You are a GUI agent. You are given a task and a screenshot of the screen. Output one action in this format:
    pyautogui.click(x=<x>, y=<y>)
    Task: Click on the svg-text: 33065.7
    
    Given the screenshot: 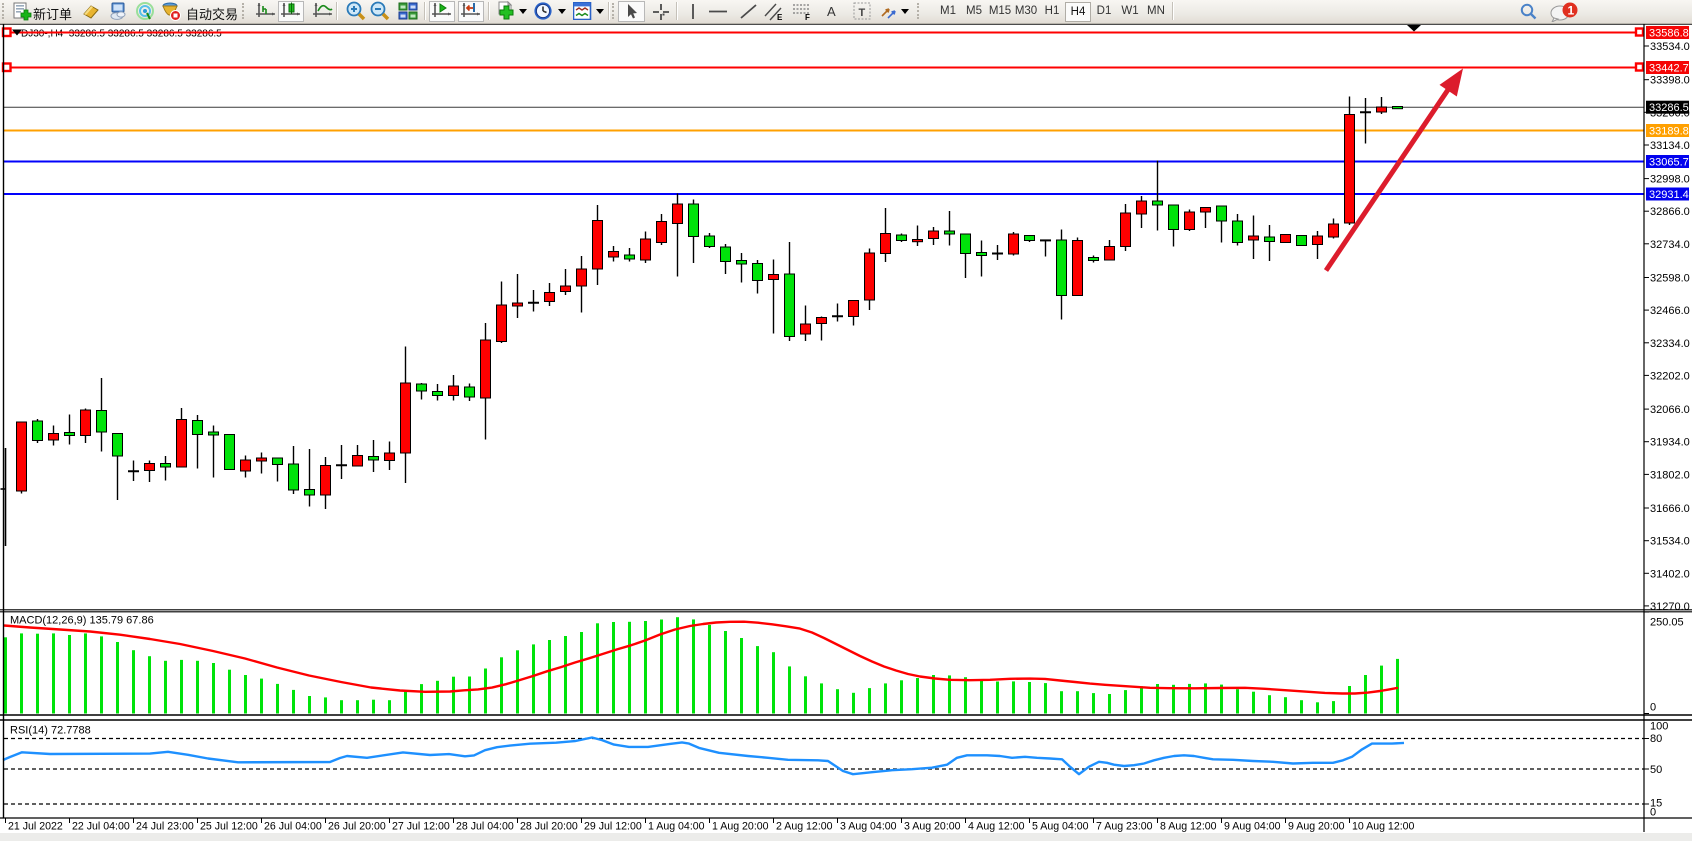 What is the action you would take?
    pyautogui.click(x=1669, y=163)
    